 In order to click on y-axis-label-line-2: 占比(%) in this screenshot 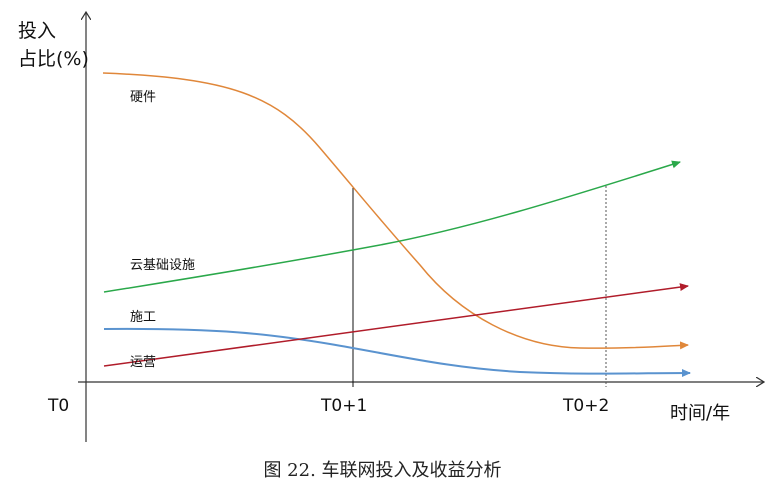, I will do `click(53, 59)`.